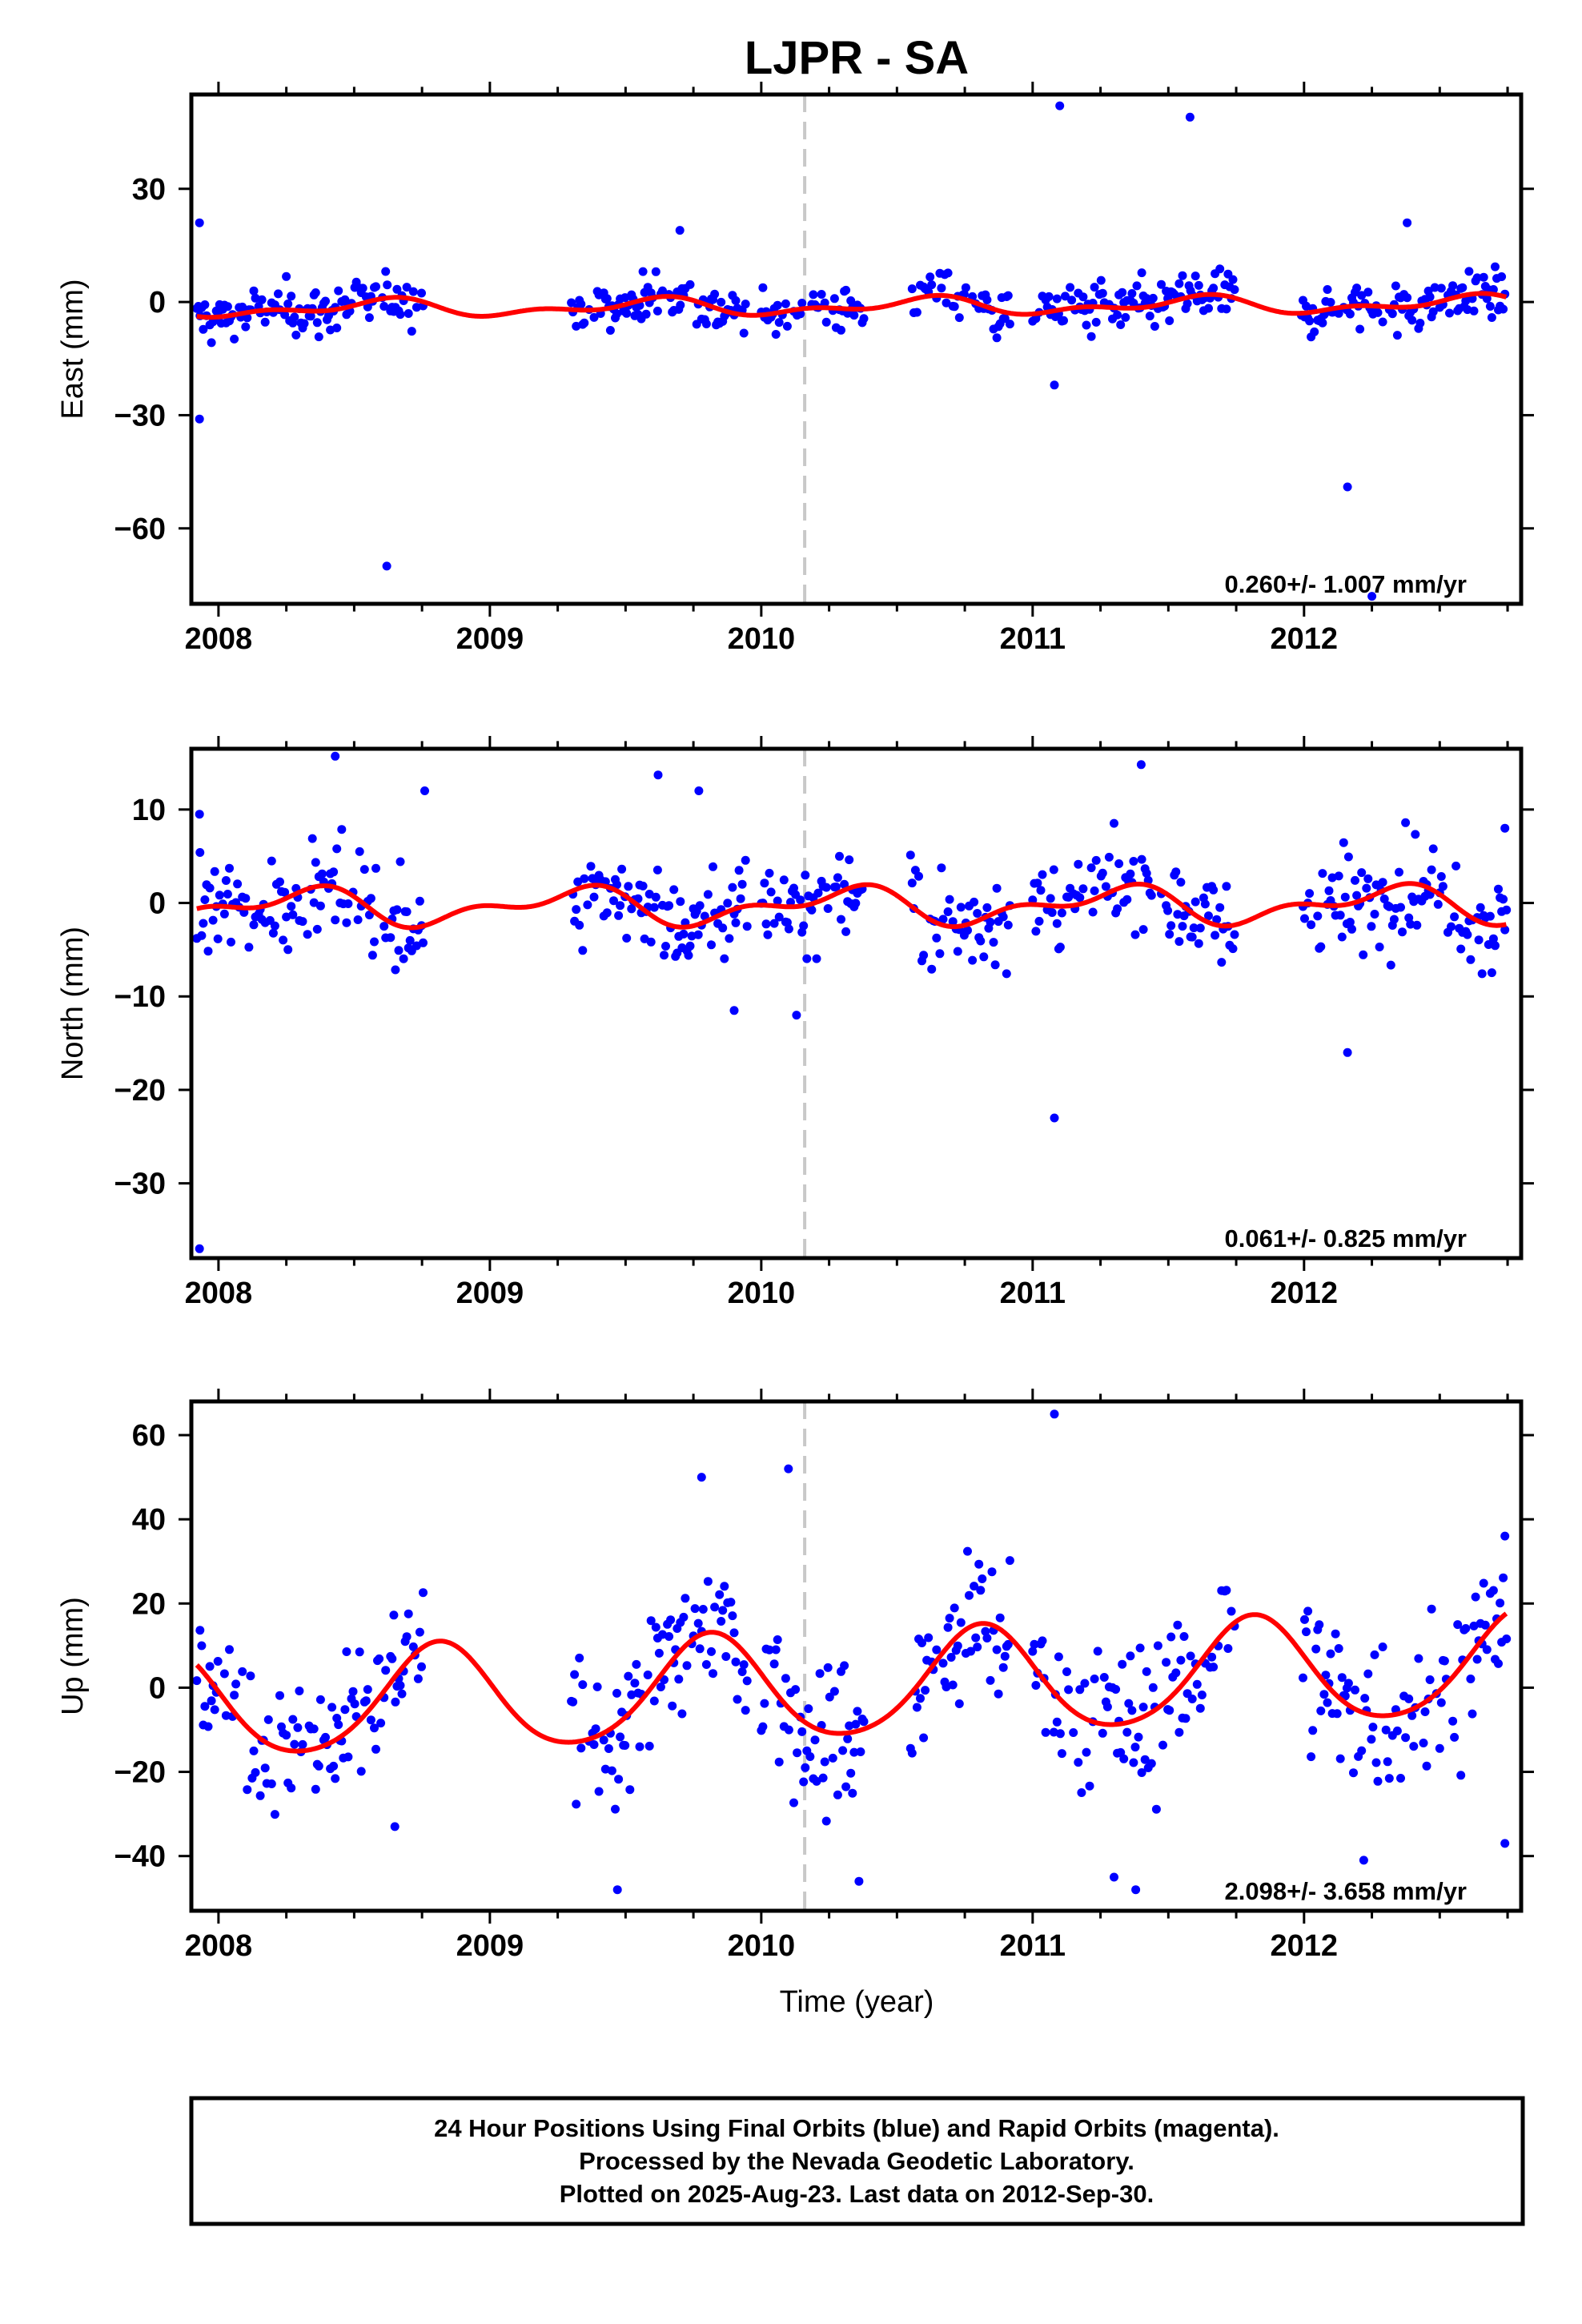 This screenshot has width=1582, height=2324. Describe the element at coordinates (157, 904) in the screenshot. I see `y-tick-label: 0` at that location.